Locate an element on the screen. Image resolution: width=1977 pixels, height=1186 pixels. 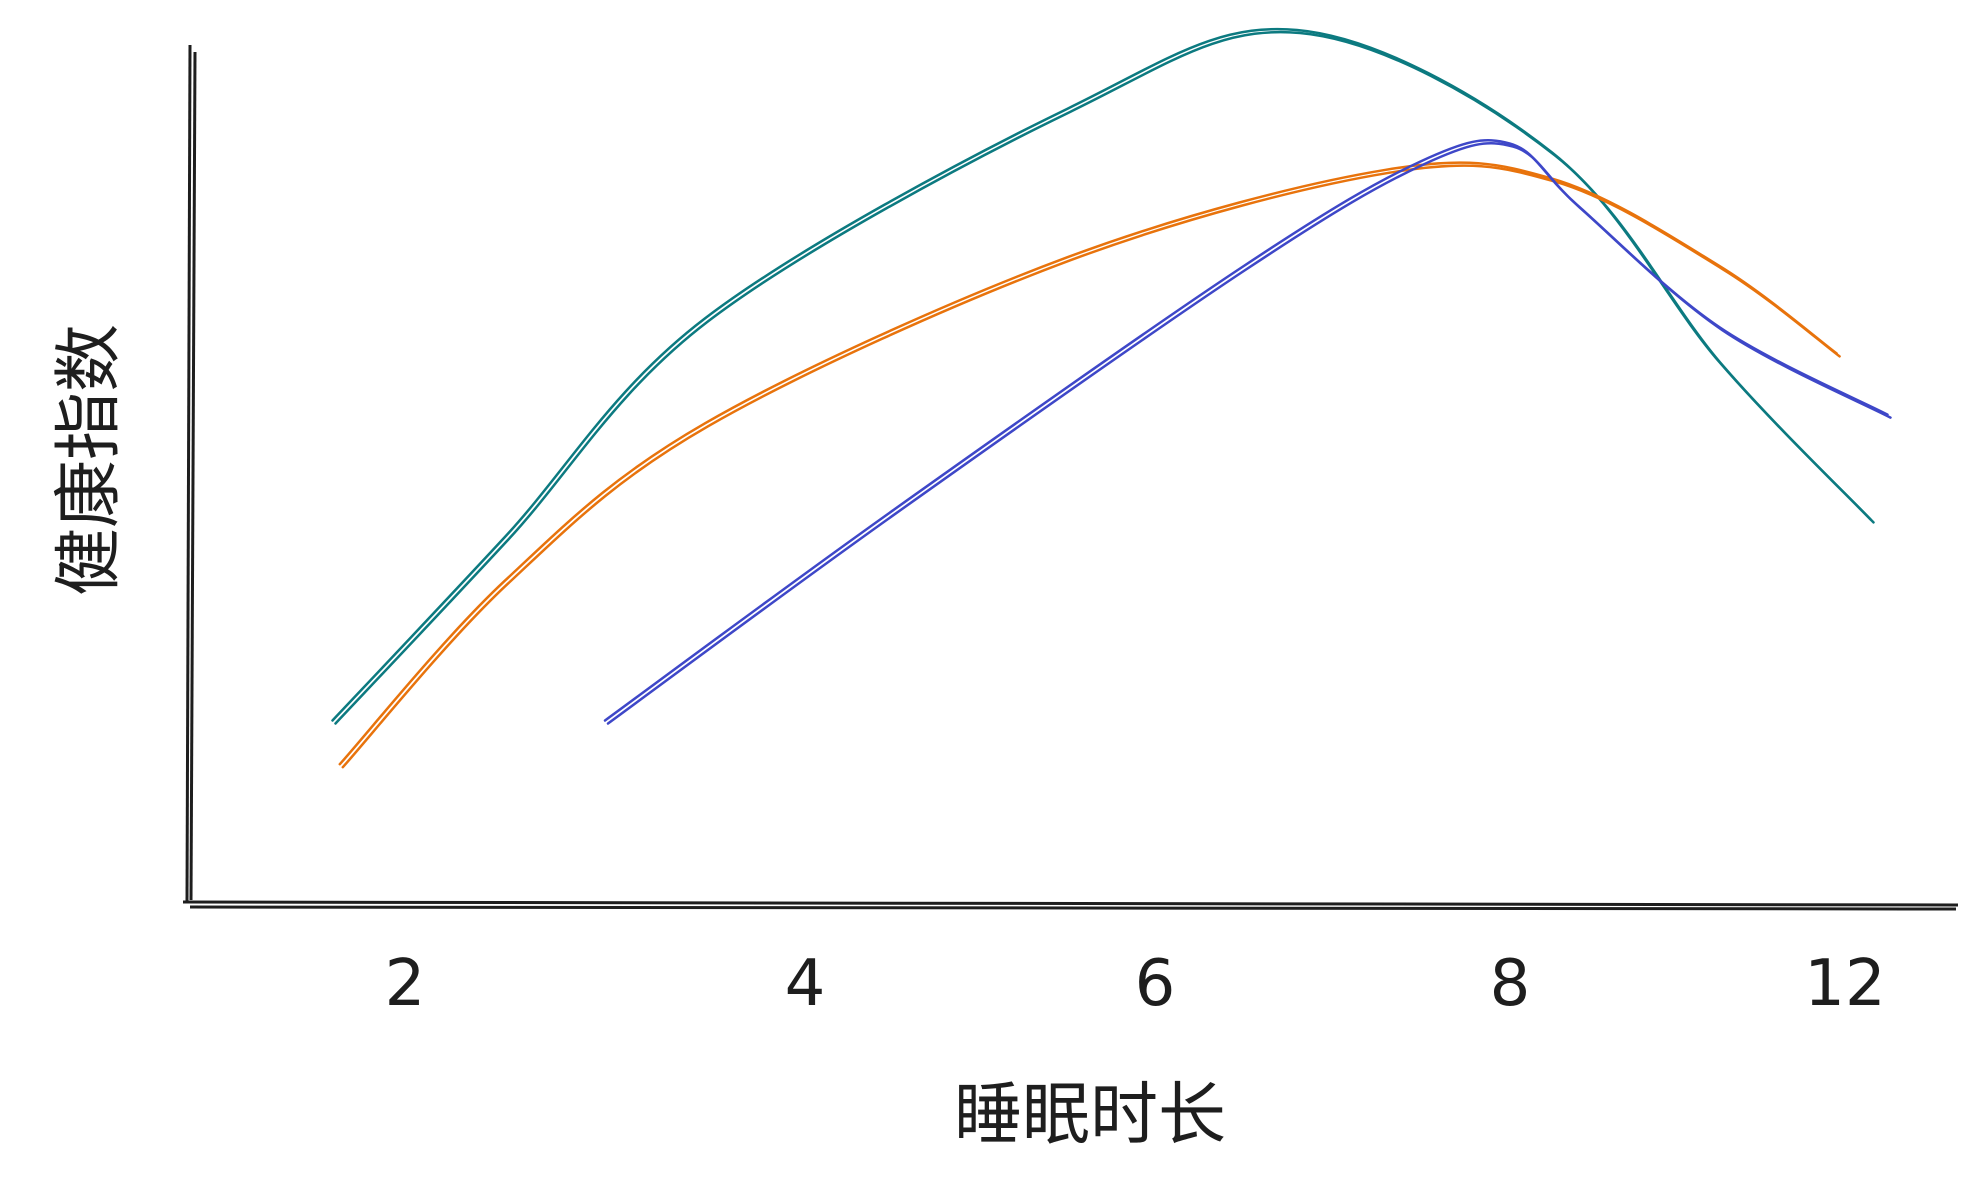
x-tick-label-8: 8 is located at coordinates (1510, 984).